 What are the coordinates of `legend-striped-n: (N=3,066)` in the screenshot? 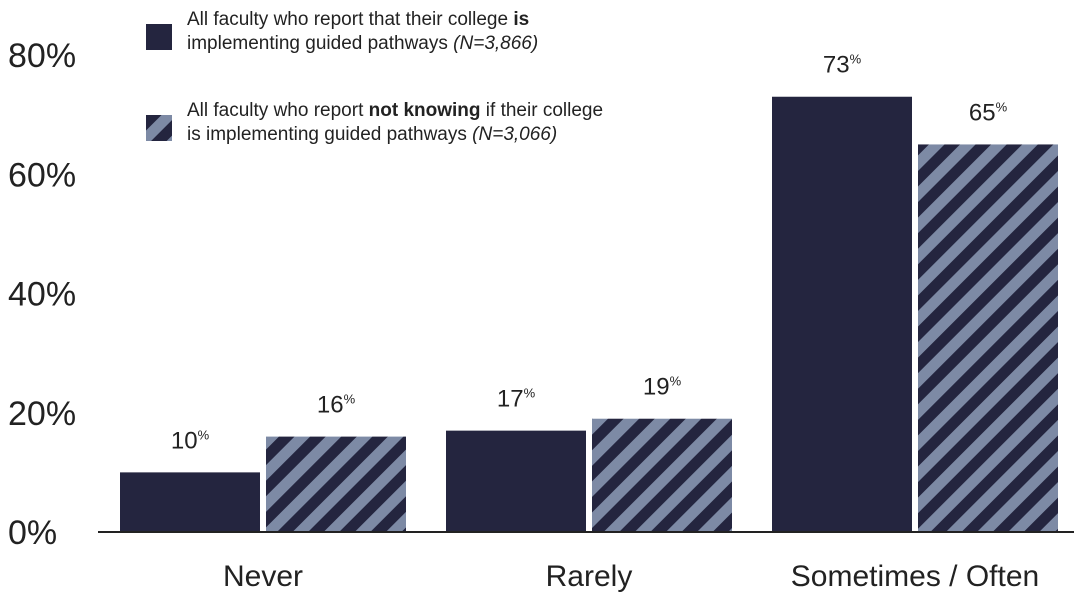 It's located at (515, 134).